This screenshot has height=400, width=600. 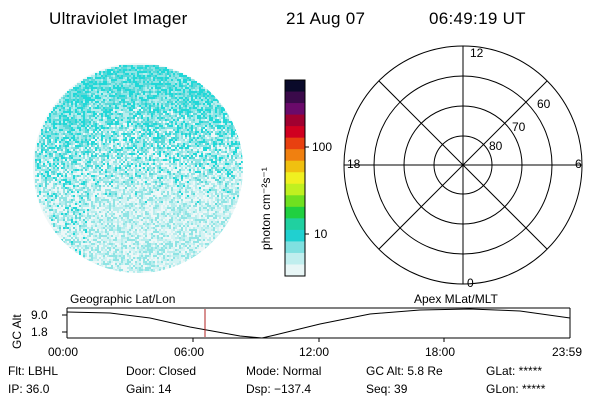 What do you see at coordinates (477, 53) in the screenshot?
I see `mlt-label-12: 12` at bounding box center [477, 53].